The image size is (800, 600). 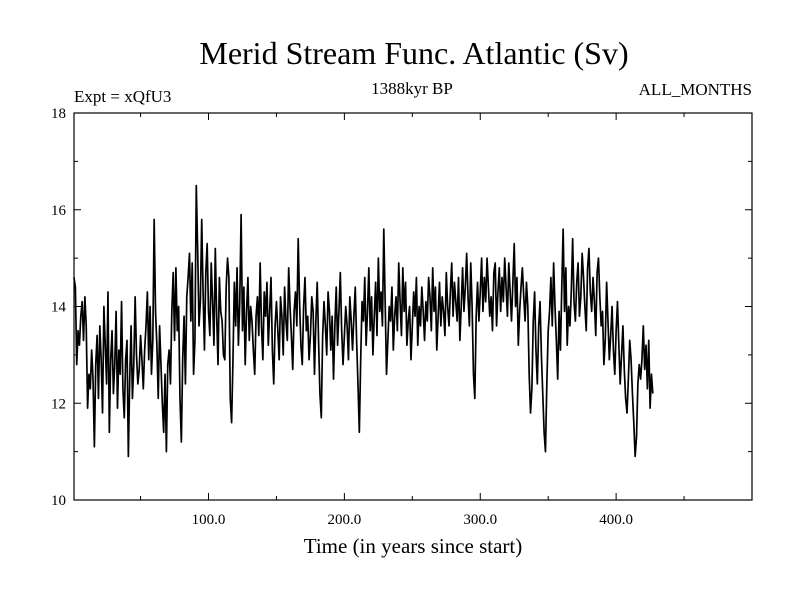 I want to click on x-tick-label: 400.0, so click(x=616, y=520).